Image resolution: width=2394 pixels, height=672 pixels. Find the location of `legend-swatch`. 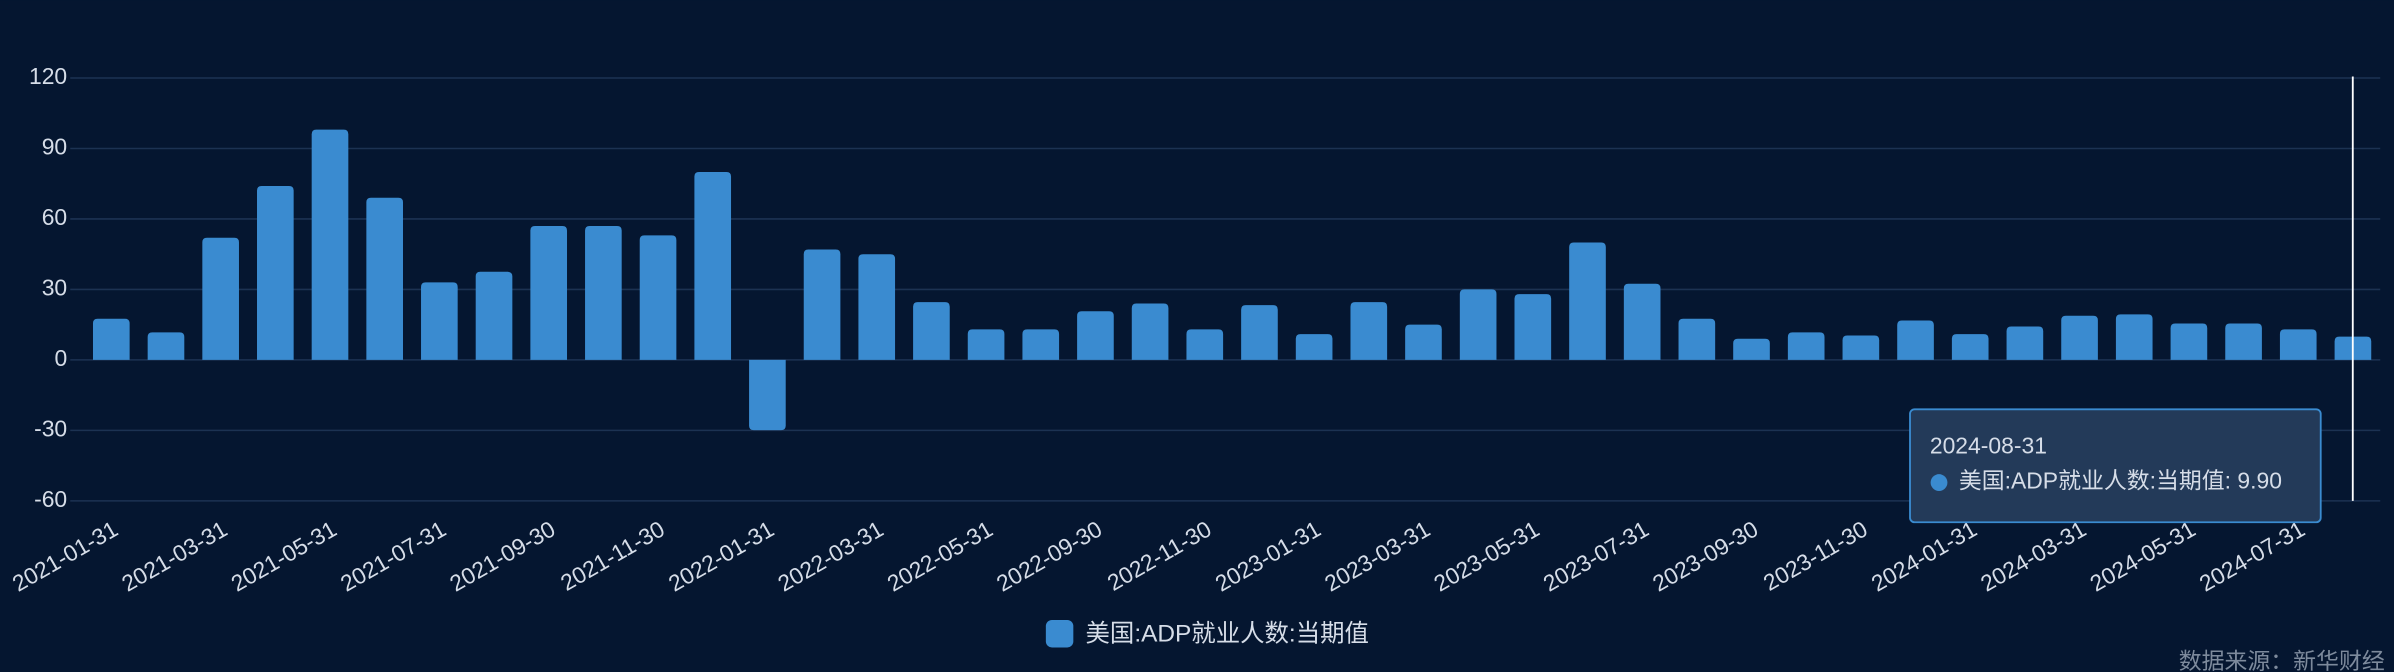

legend-swatch is located at coordinates (1059, 633).